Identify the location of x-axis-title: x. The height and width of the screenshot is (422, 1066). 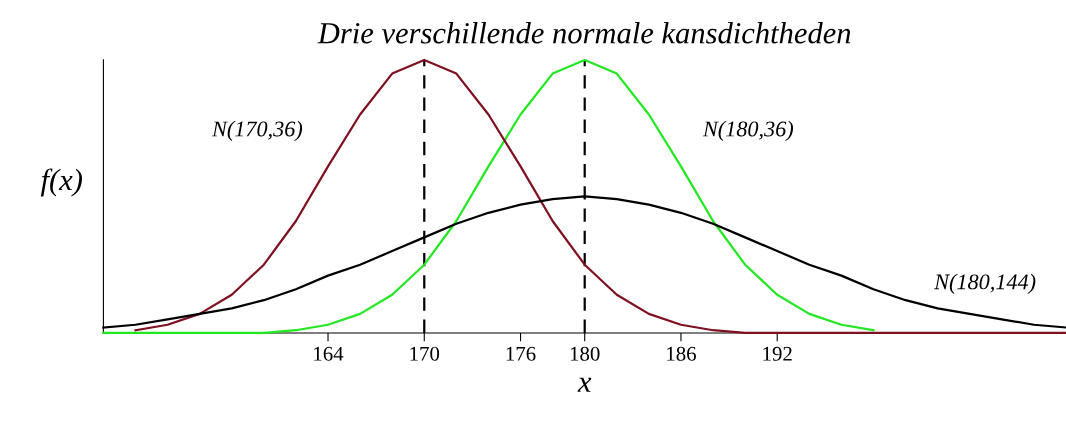
(584, 384).